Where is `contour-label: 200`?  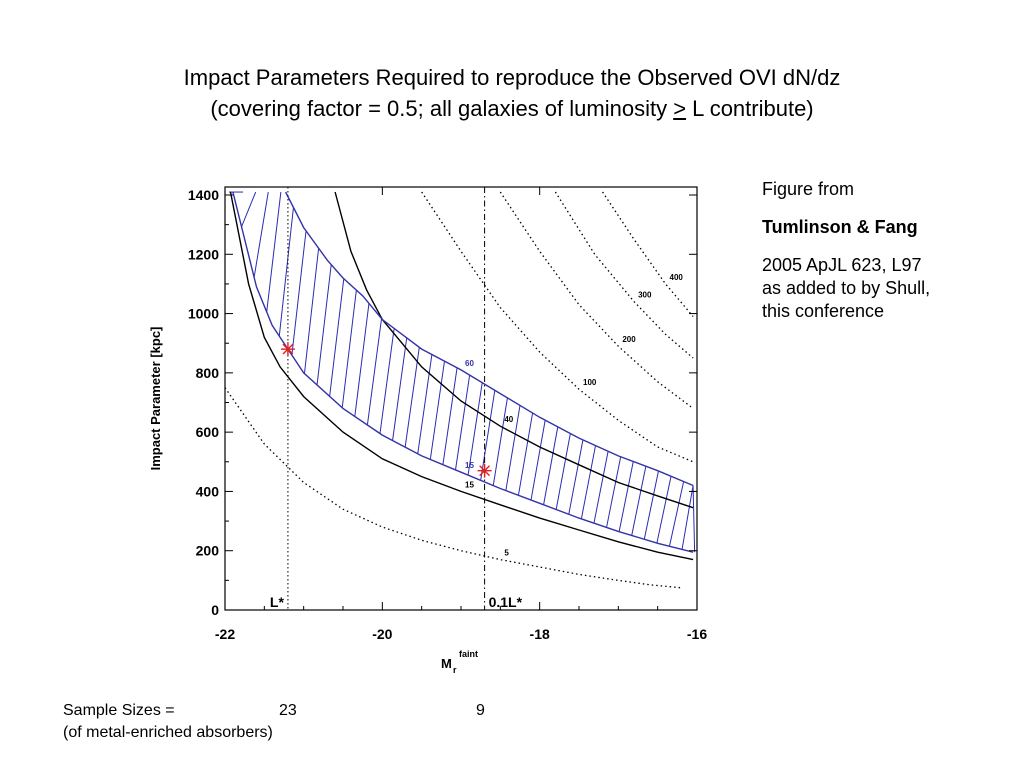 contour-label: 200 is located at coordinates (629, 339).